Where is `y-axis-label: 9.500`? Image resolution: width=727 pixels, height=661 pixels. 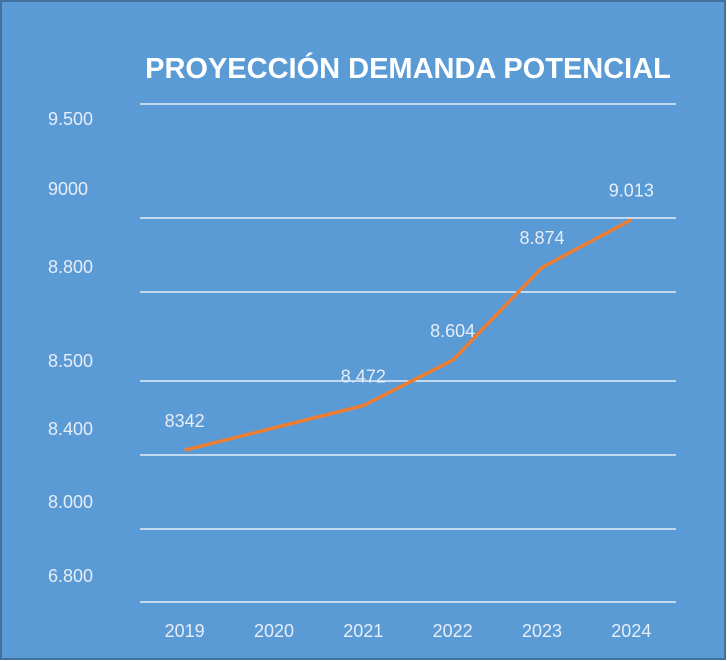
y-axis-label: 9.500 is located at coordinates (70, 119).